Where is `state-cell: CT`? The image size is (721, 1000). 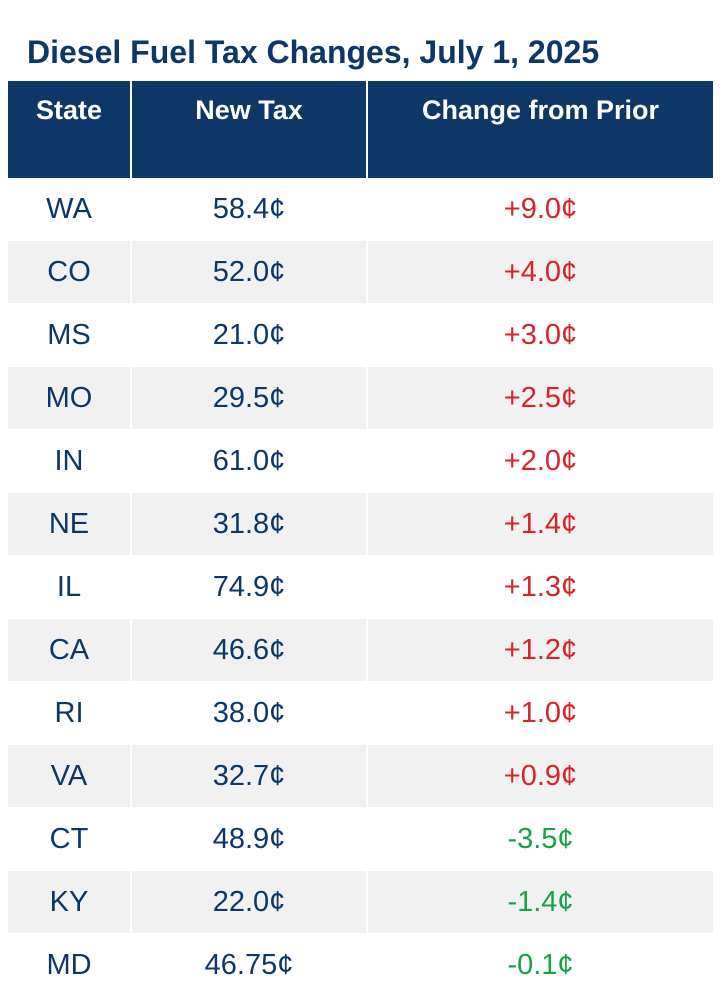
state-cell: CT is located at coordinates (70, 839).